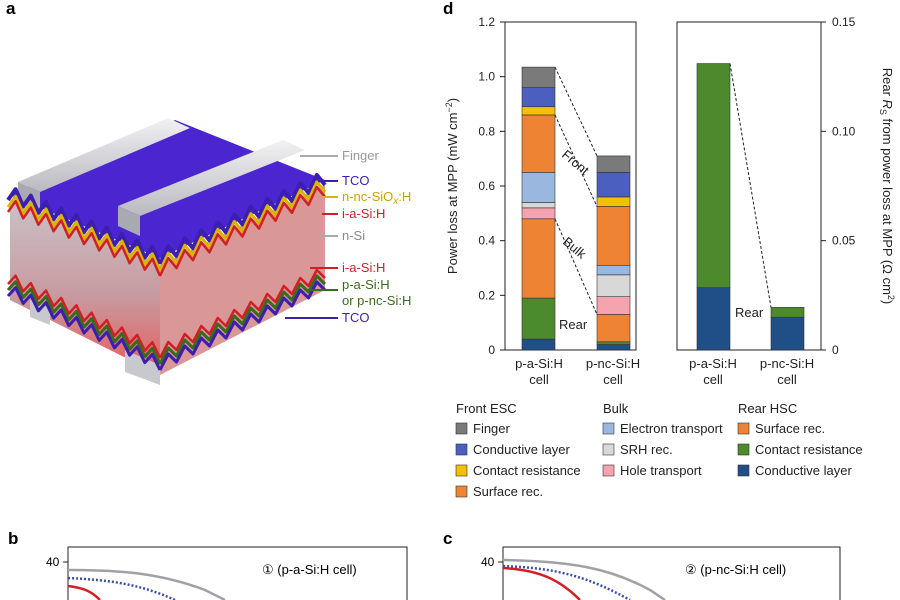 This screenshot has width=900, height=600. Describe the element at coordinates (142, 367) in the screenshot. I see `rear-finger-center` at that location.